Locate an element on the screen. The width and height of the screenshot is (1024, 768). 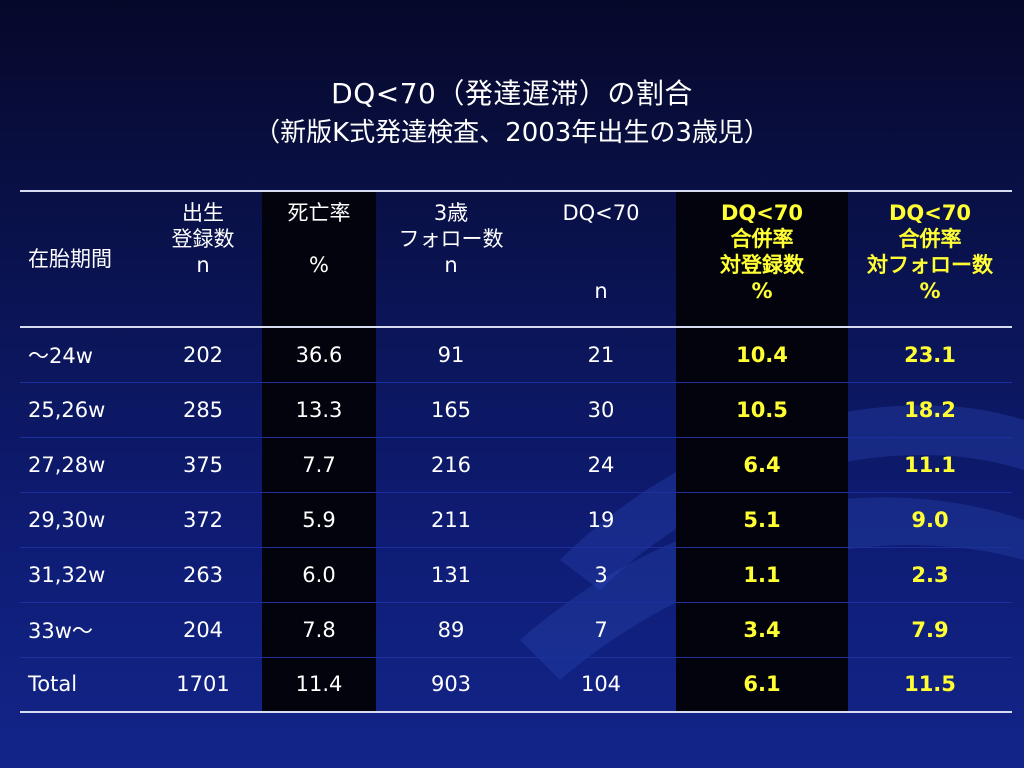
cell-dq-rate-followup: 18.2 is located at coordinates (930, 410).